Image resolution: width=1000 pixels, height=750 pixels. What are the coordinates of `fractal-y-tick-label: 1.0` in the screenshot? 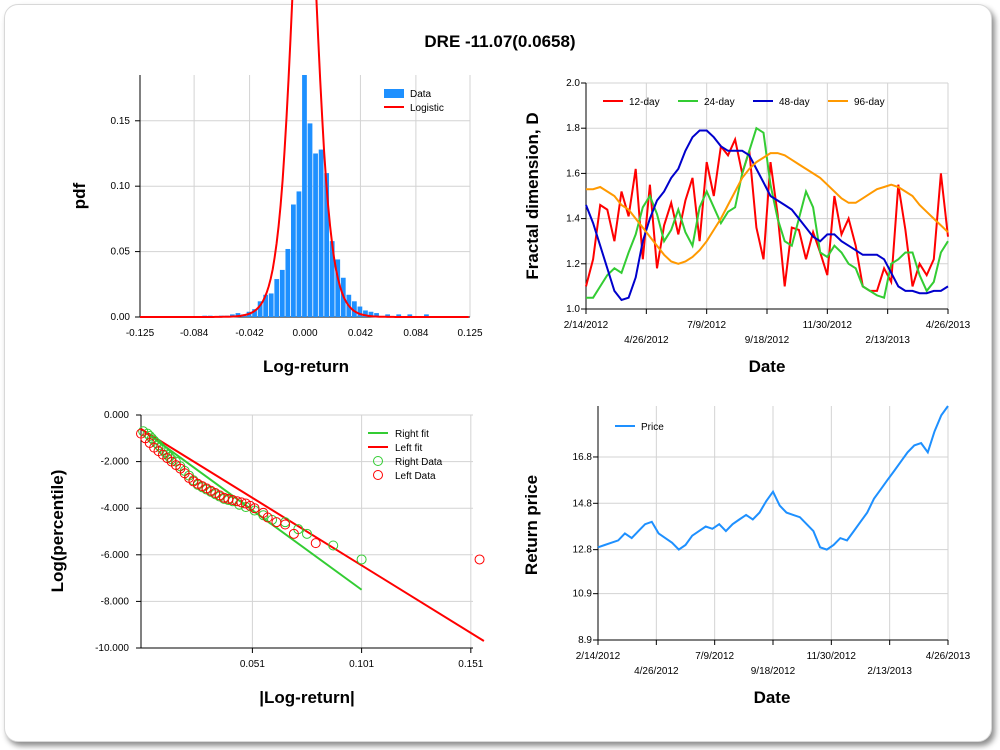 It's located at (573, 309).